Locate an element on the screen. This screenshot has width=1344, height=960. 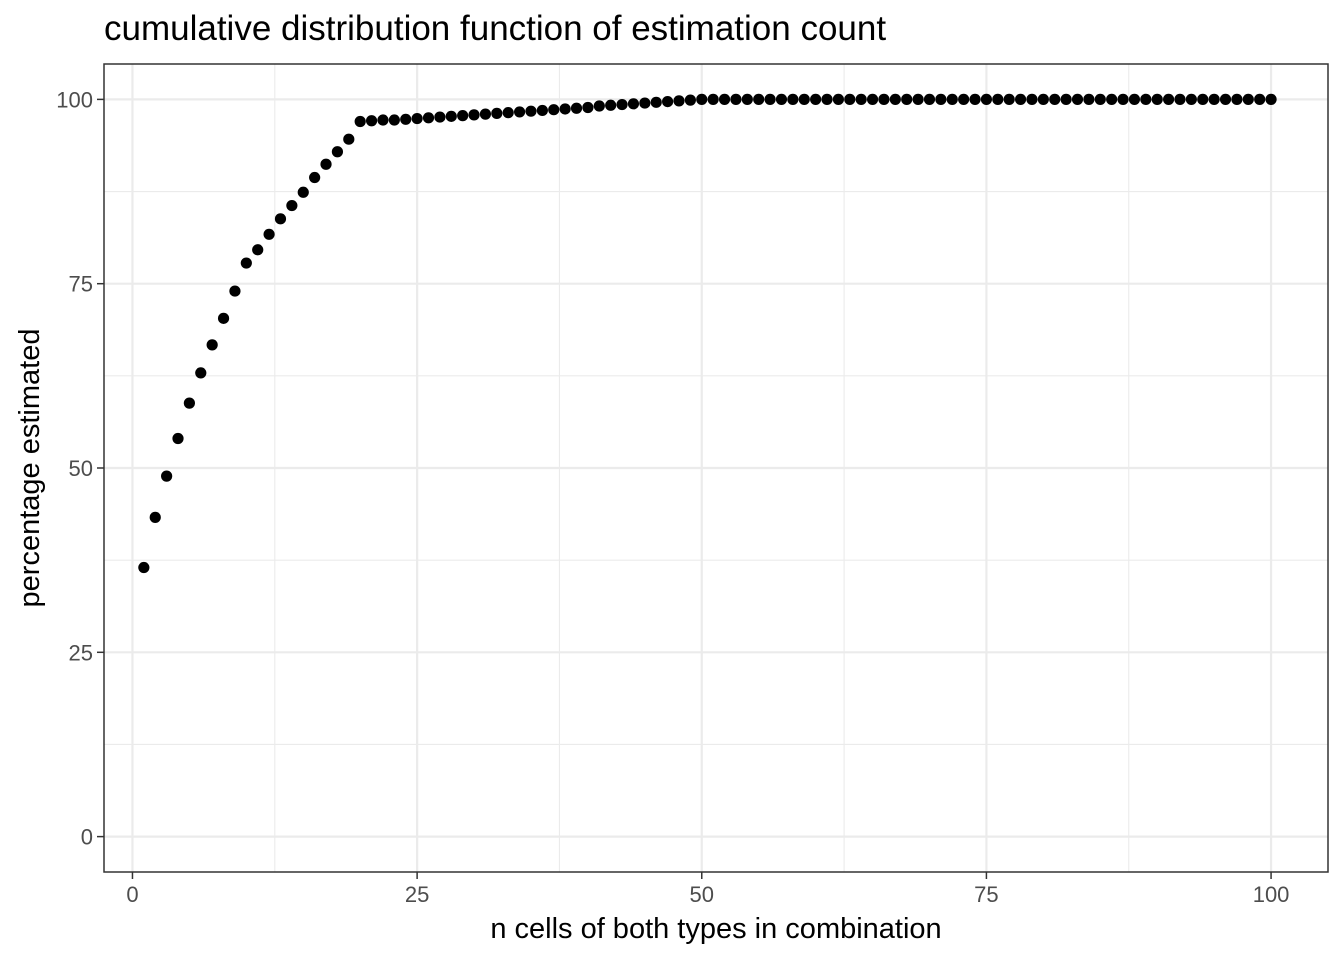
x-axis-tick-label: 75 is located at coordinates (986, 894).